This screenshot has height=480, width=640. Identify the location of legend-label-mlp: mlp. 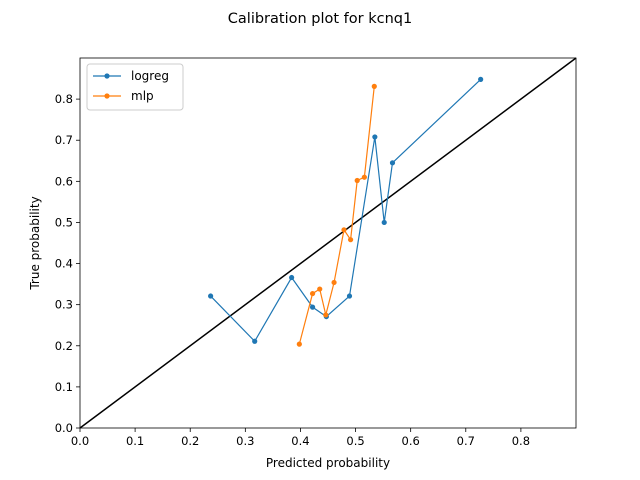
(142, 96).